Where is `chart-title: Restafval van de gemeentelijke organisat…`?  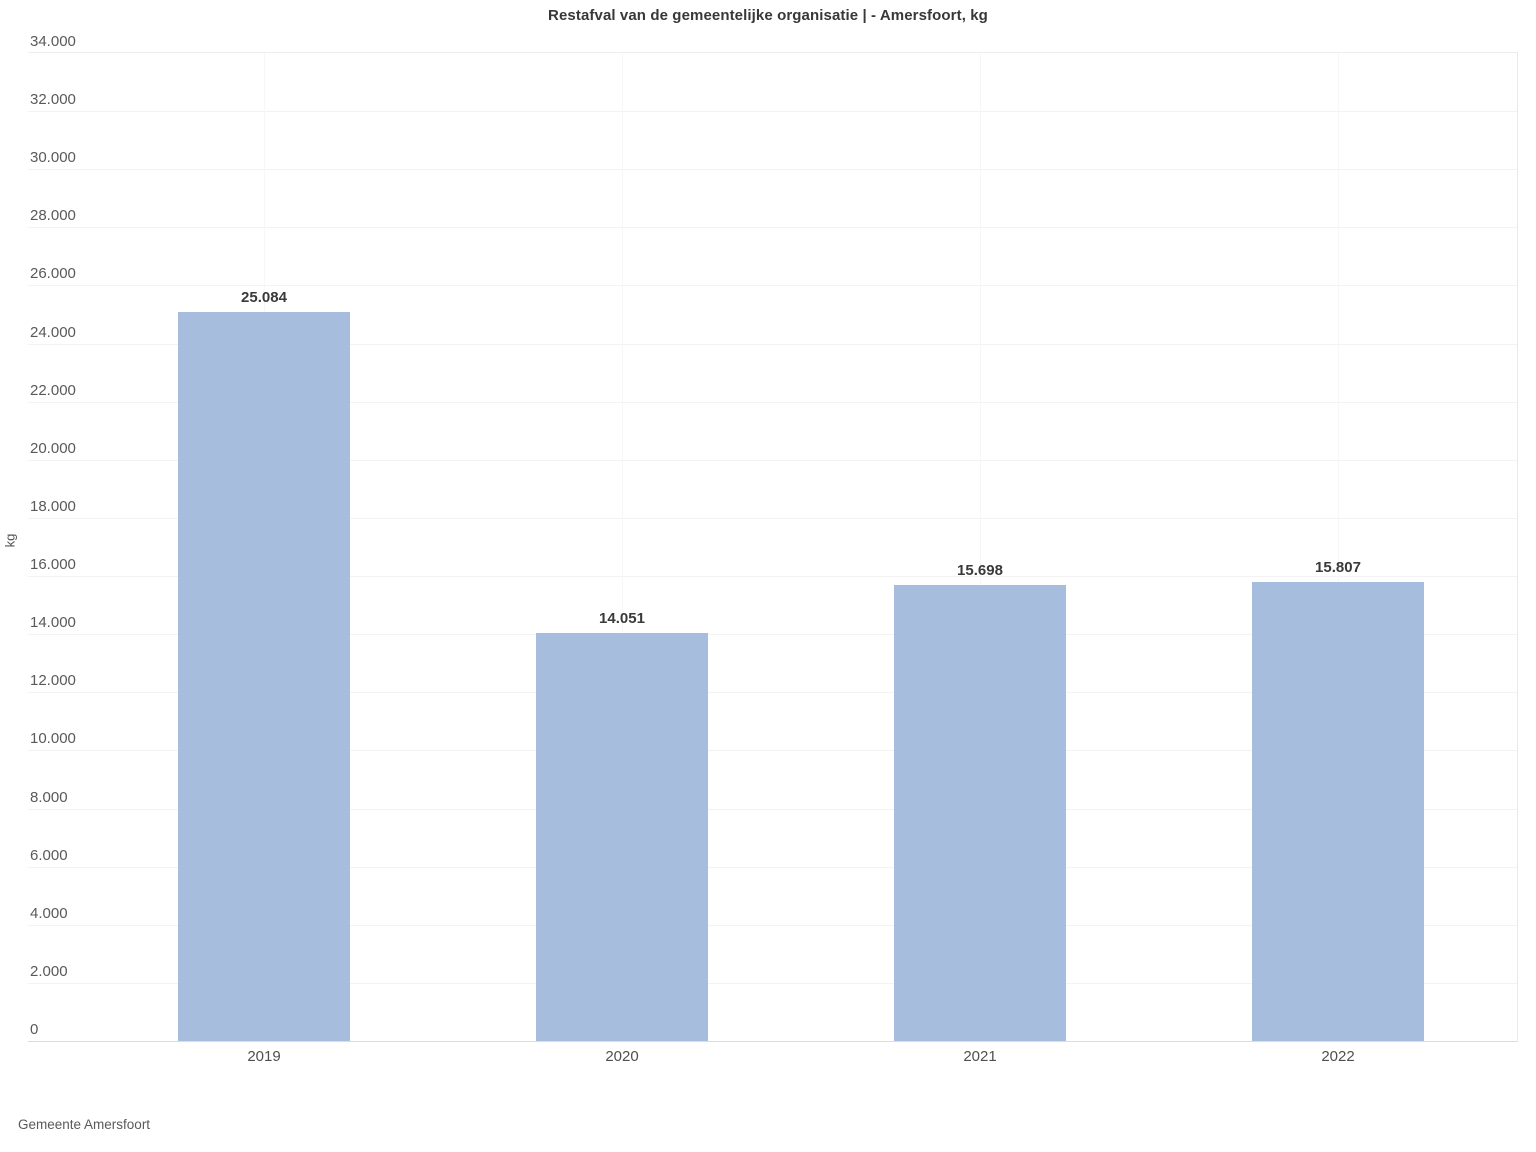 chart-title: Restafval van de gemeentelijke organisat… is located at coordinates (768, 15).